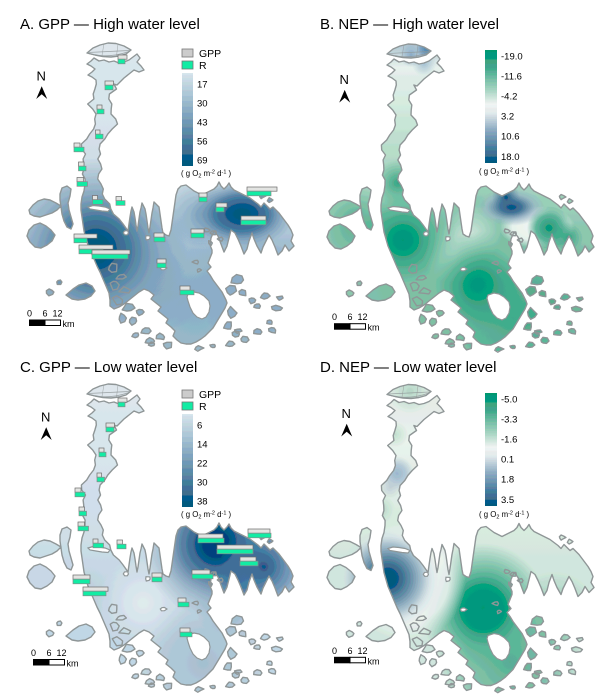 This screenshot has height=695, width=600. What do you see at coordinates (202, 141) in the screenshot?
I see `svg-text: 56` at bounding box center [202, 141].